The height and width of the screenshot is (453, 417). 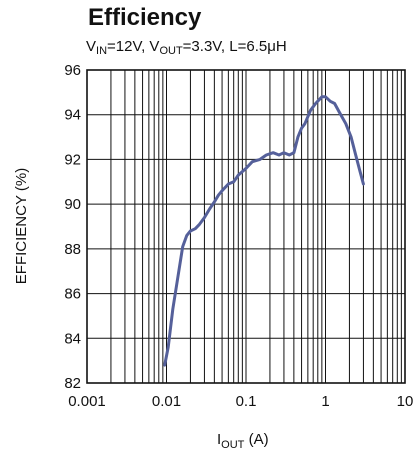 What do you see at coordinates (72, 204) in the screenshot?
I see `y-tick-label: 90` at bounding box center [72, 204].